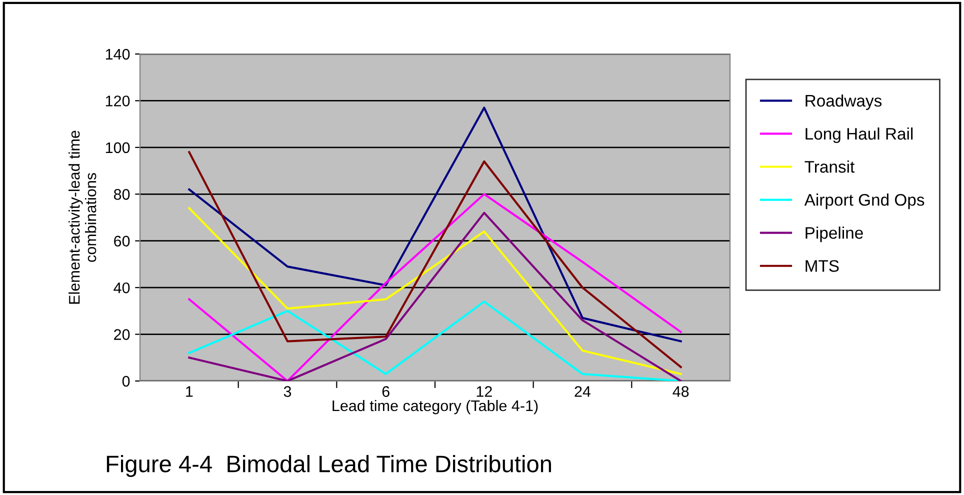 The width and height of the screenshot is (964, 495). What do you see at coordinates (859, 135) in the screenshot?
I see `legend-label: Long Haul Rail` at bounding box center [859, 135].